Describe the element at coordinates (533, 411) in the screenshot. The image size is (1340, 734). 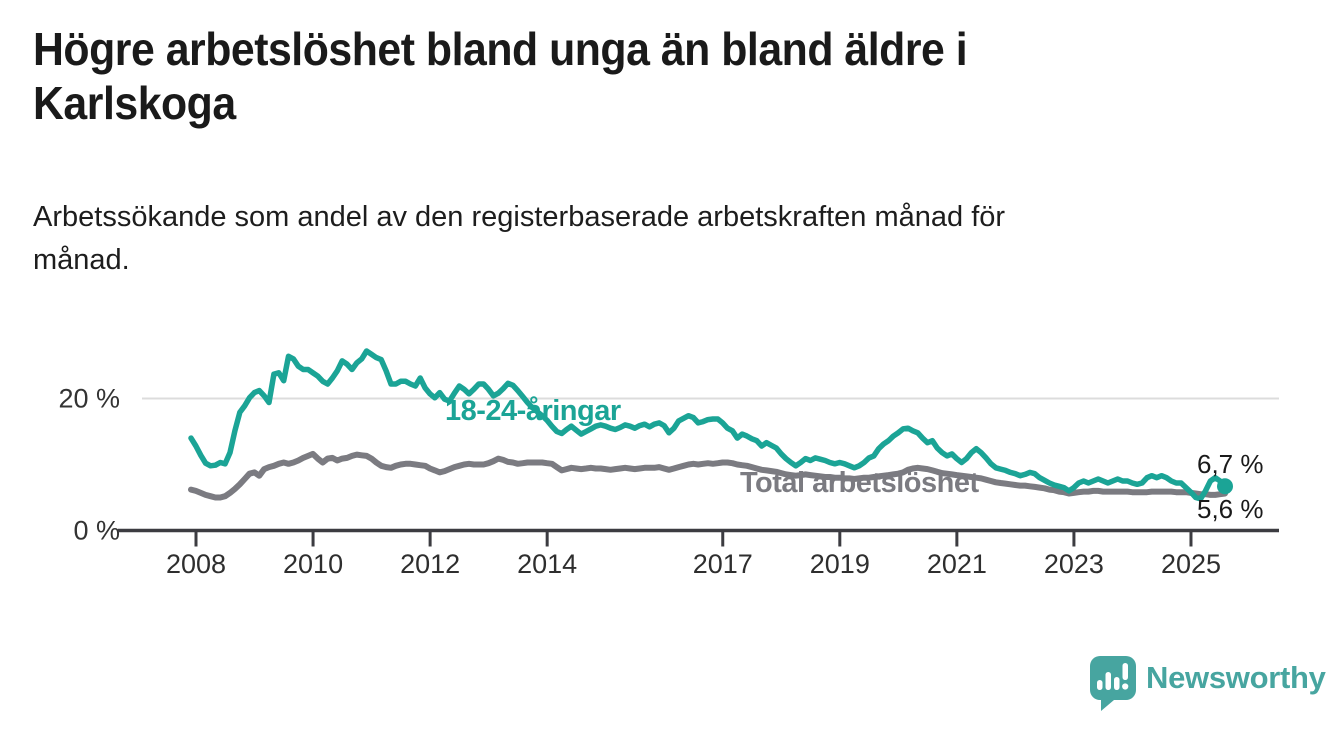
I see `series-label-young: 18-24-åringar` at that location.